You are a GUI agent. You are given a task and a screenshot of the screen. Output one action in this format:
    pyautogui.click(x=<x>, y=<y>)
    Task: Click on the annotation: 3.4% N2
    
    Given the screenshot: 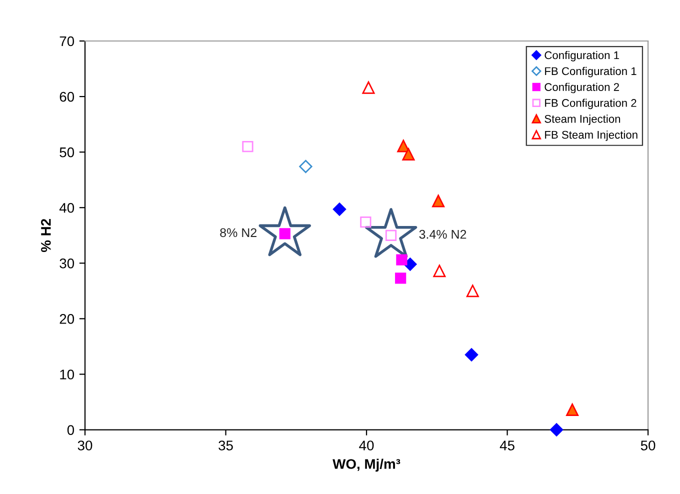 What is the action you would take?
    pyautogui.click(x=442, y=234)
    